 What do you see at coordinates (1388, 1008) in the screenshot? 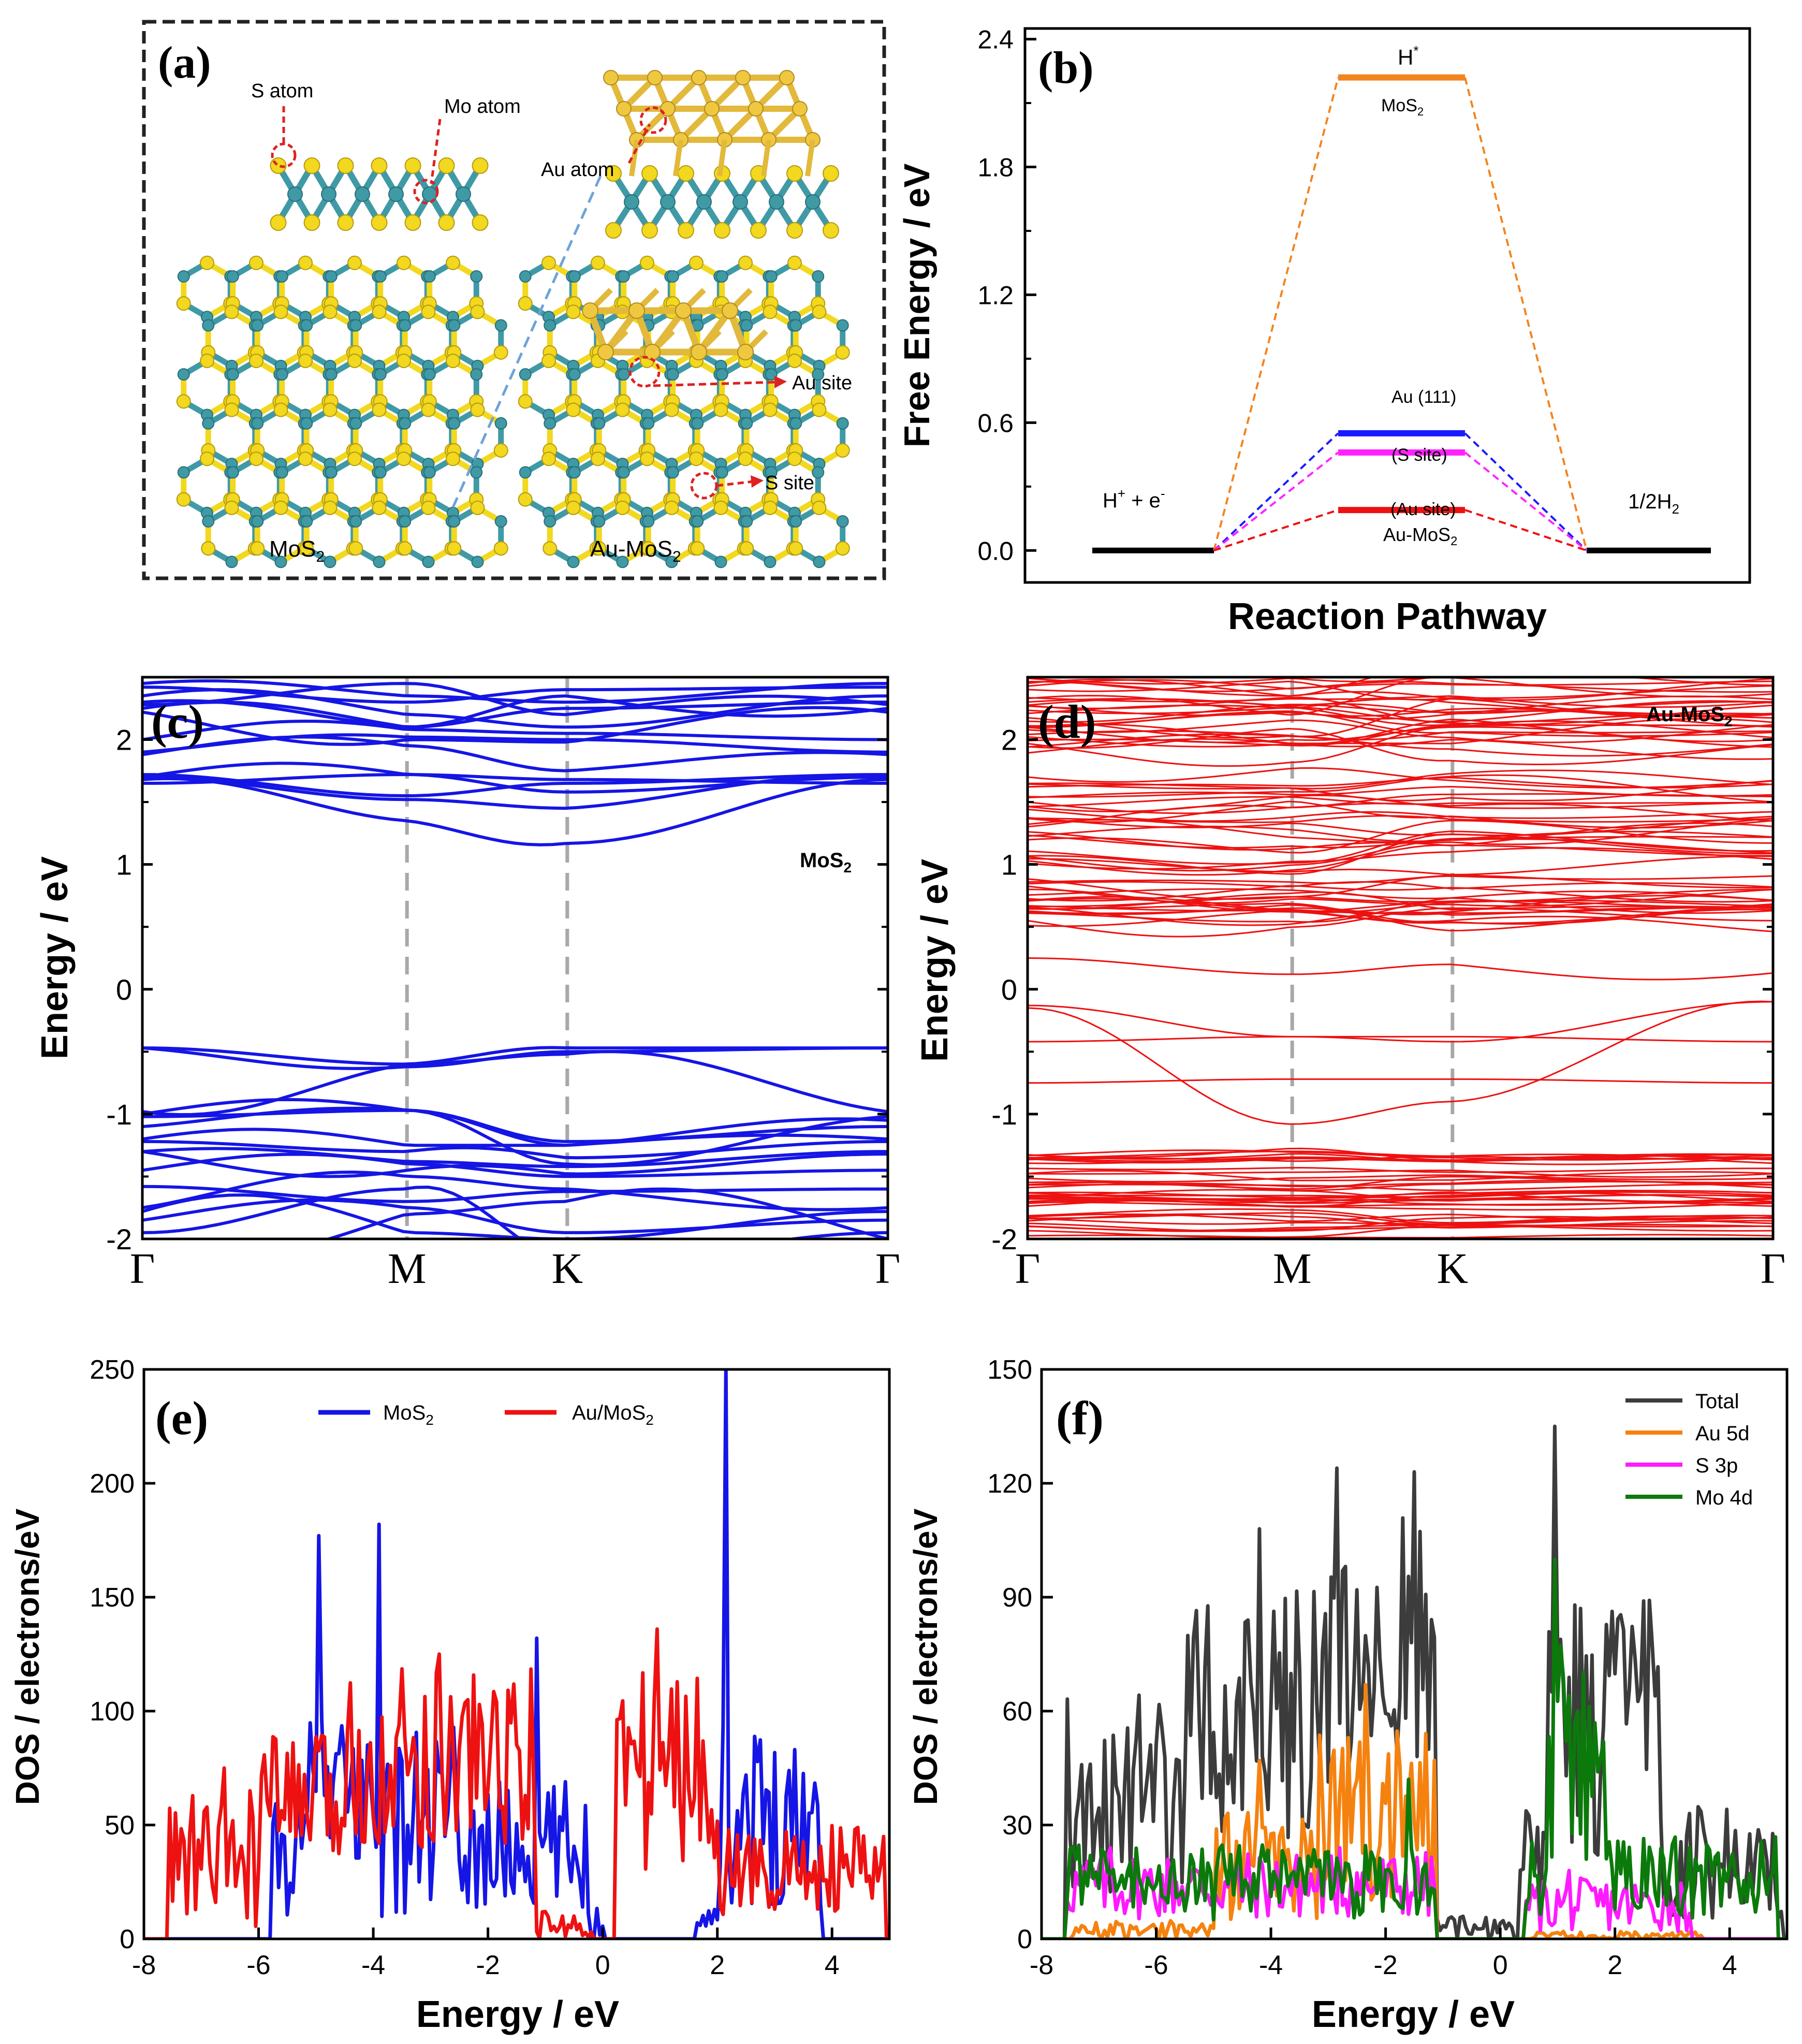
I see `panel-d-axes: 210-1-2Γ M K Γ` at bounding box center [1388, 1008].